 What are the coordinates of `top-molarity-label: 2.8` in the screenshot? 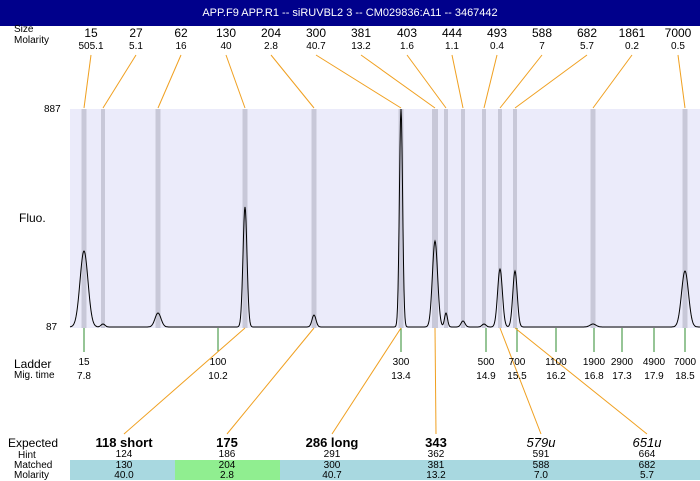 It's located at (271, 46).